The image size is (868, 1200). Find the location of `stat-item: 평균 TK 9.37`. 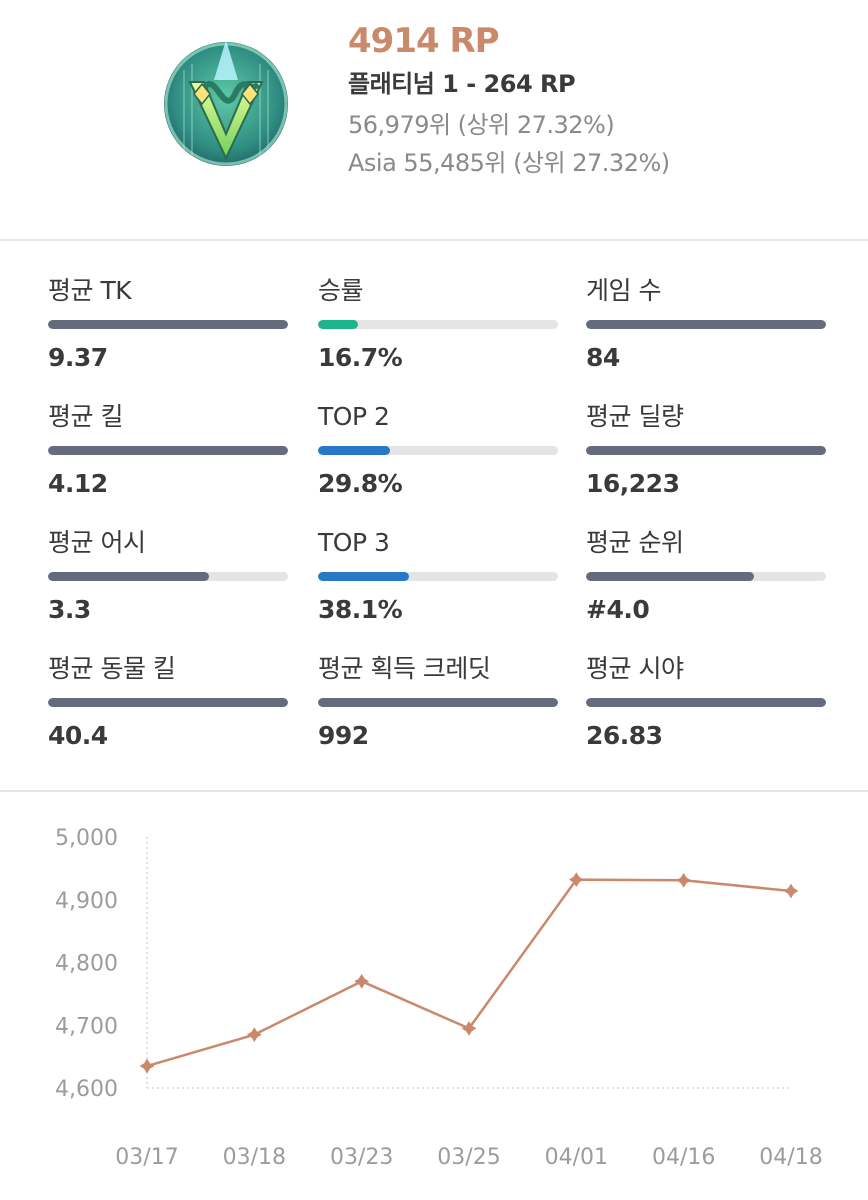

stat-item: 평균 TK 9.37 is located at coordinates (168, 324).